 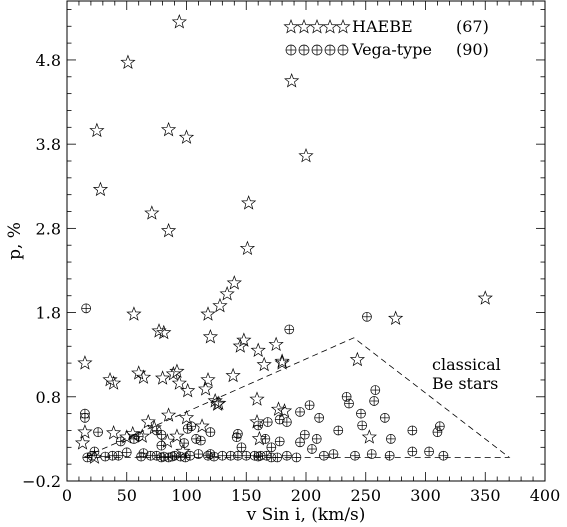 What do you see at coordinates (306, 495) in the screenshot?
I see `x-tick-label: 200` at bounding box center [306, 495].